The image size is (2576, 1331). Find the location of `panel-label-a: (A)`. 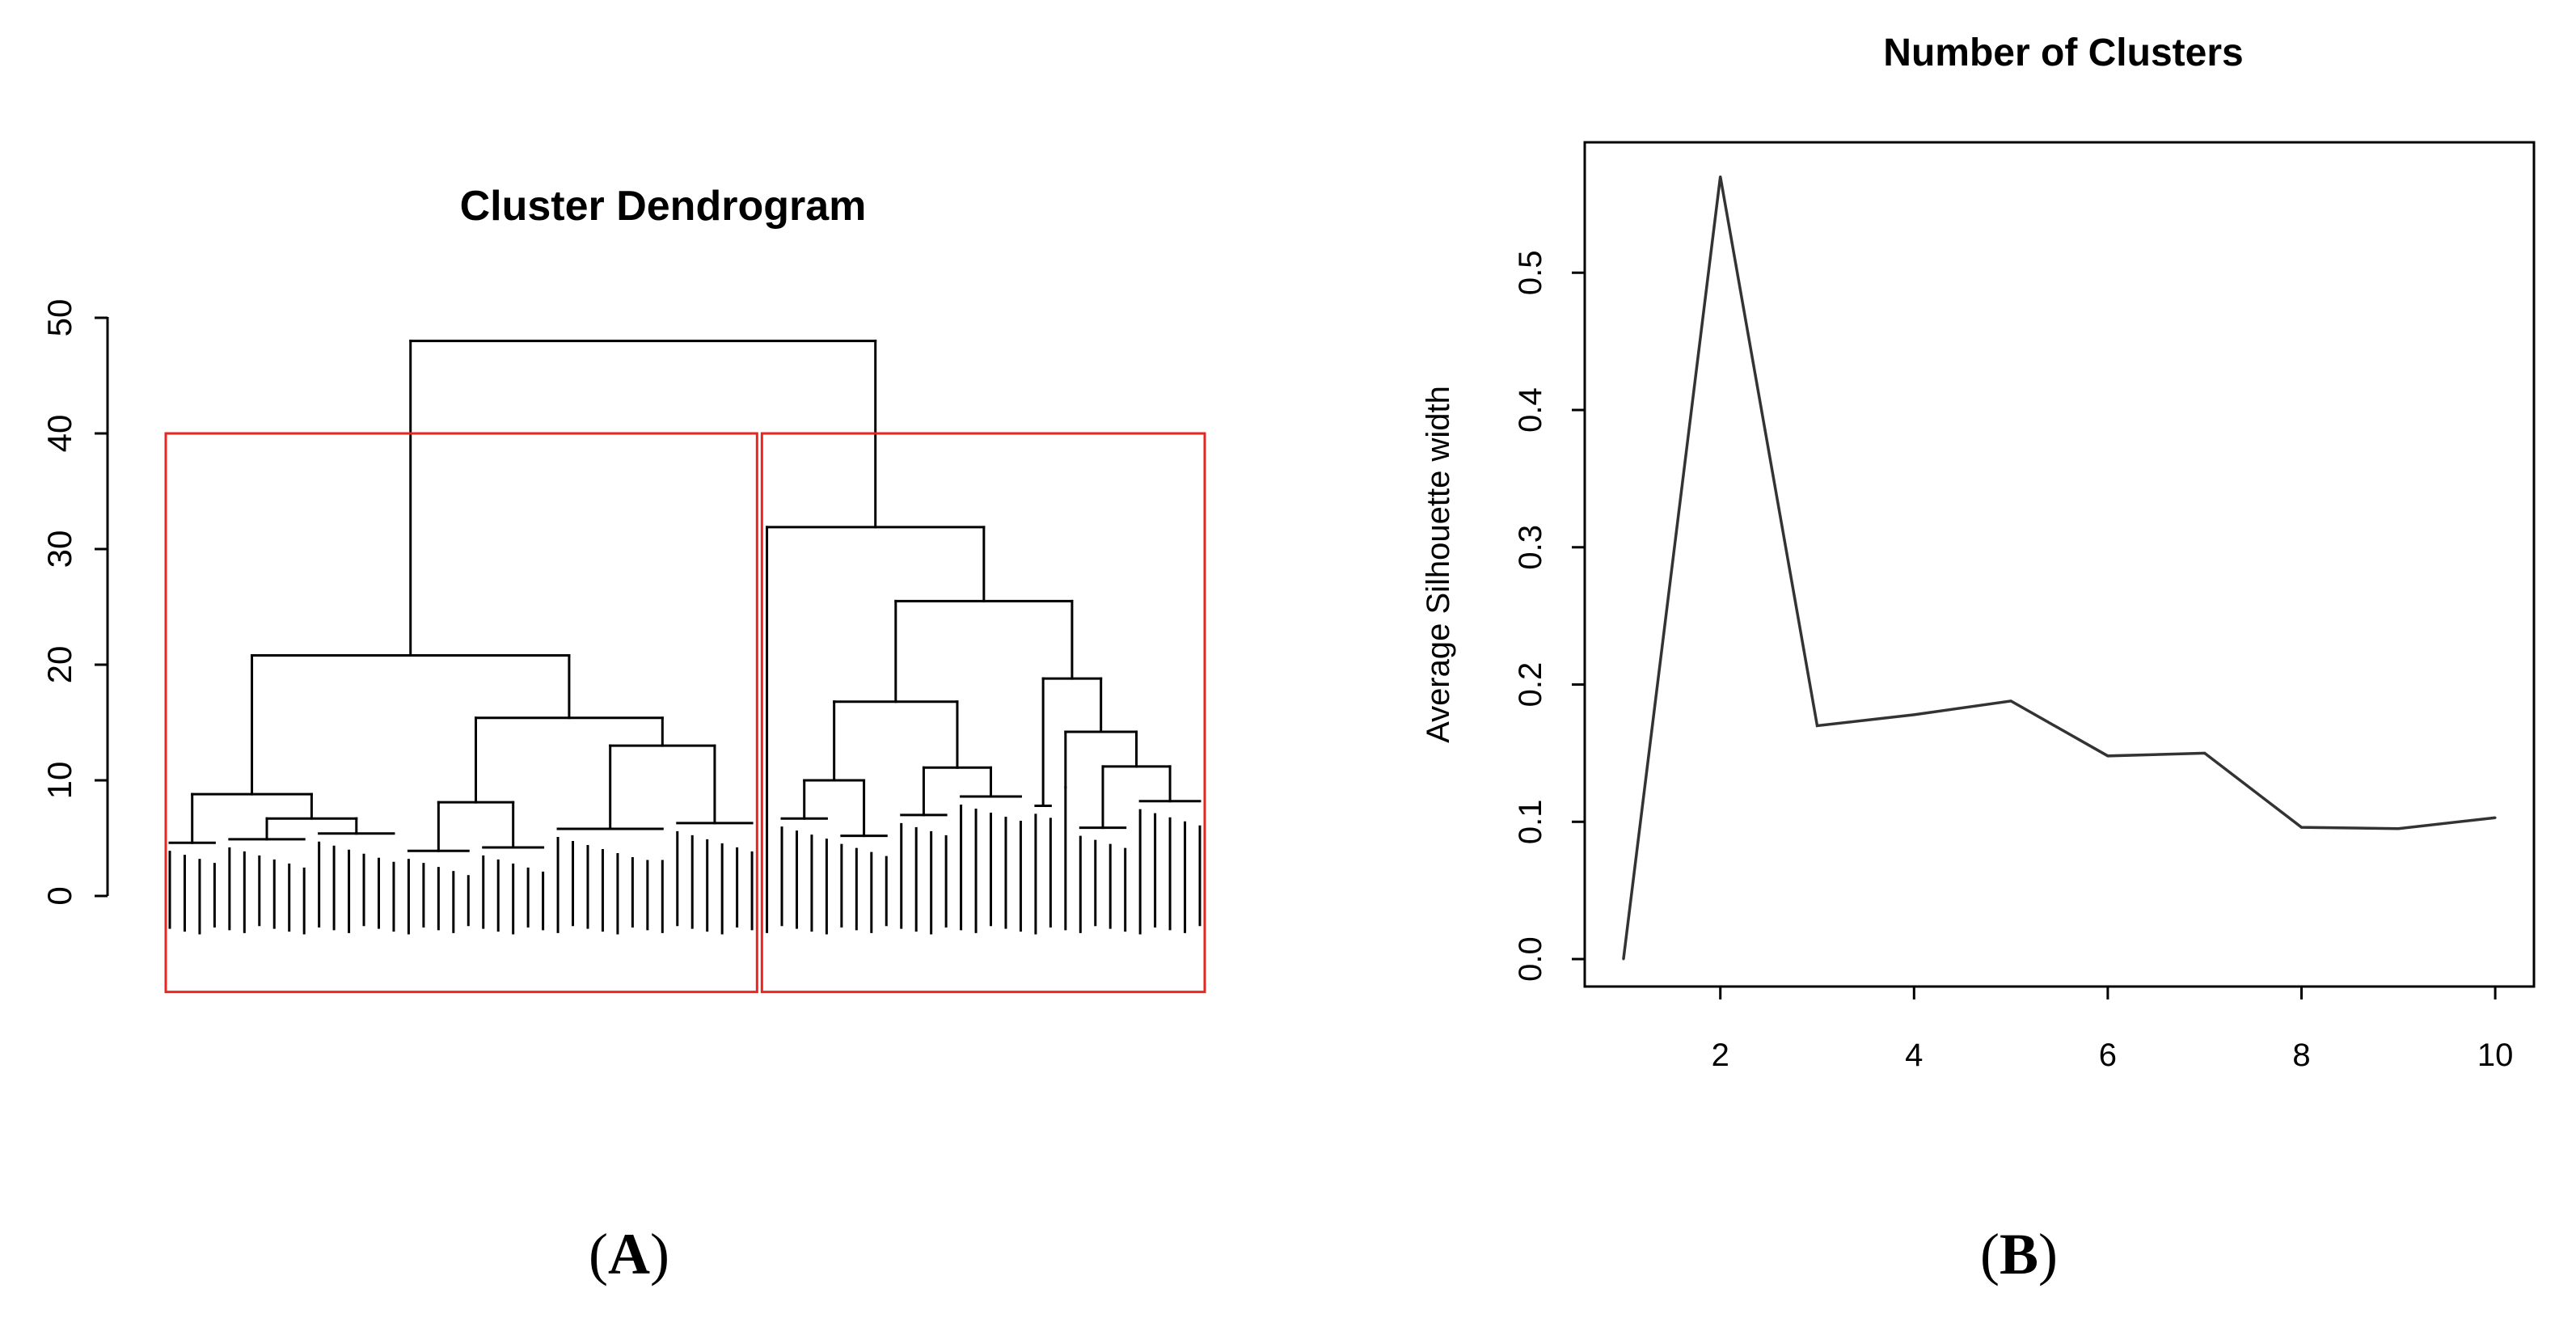

panel-label-a: (A) is located at coordinates (629, 1254).